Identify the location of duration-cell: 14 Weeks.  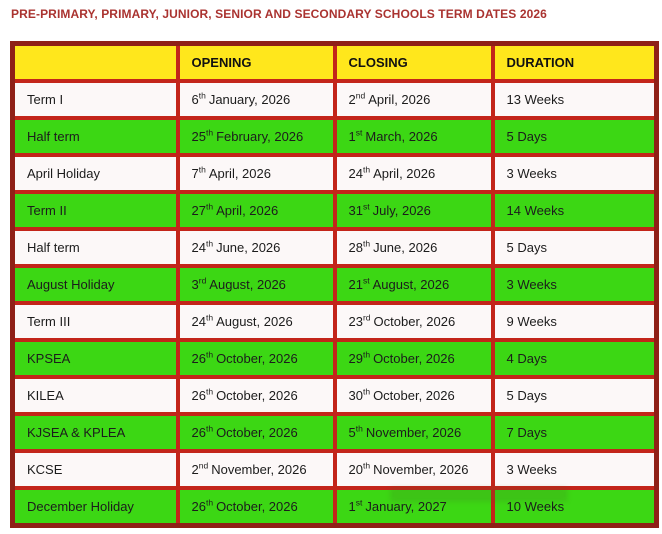
(574, 210).